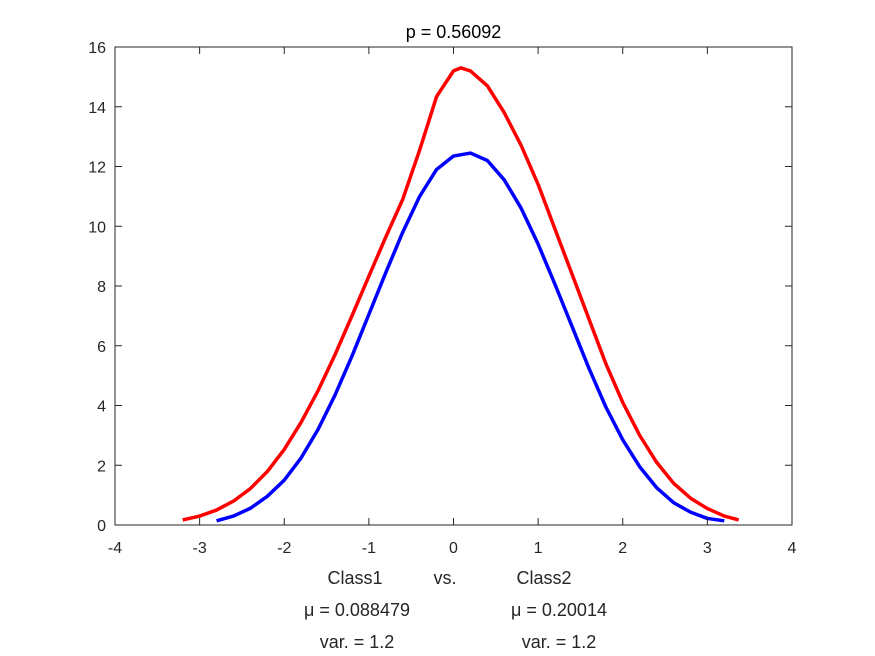 Image resolution: width=875 pixels, height=656 pixels. I want to click on y-tick-label: 16, so click(97, 48).